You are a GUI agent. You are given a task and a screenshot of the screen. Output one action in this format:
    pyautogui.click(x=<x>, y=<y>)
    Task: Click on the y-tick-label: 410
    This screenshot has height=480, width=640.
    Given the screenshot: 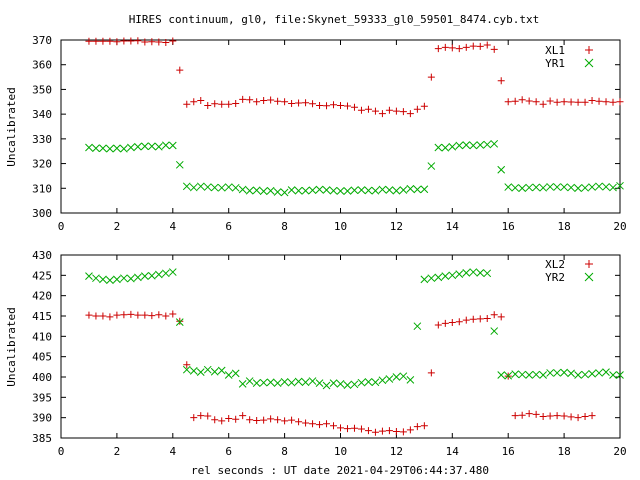 What is the action you would take?
    pyautogui.click(x=42, y=336)
    